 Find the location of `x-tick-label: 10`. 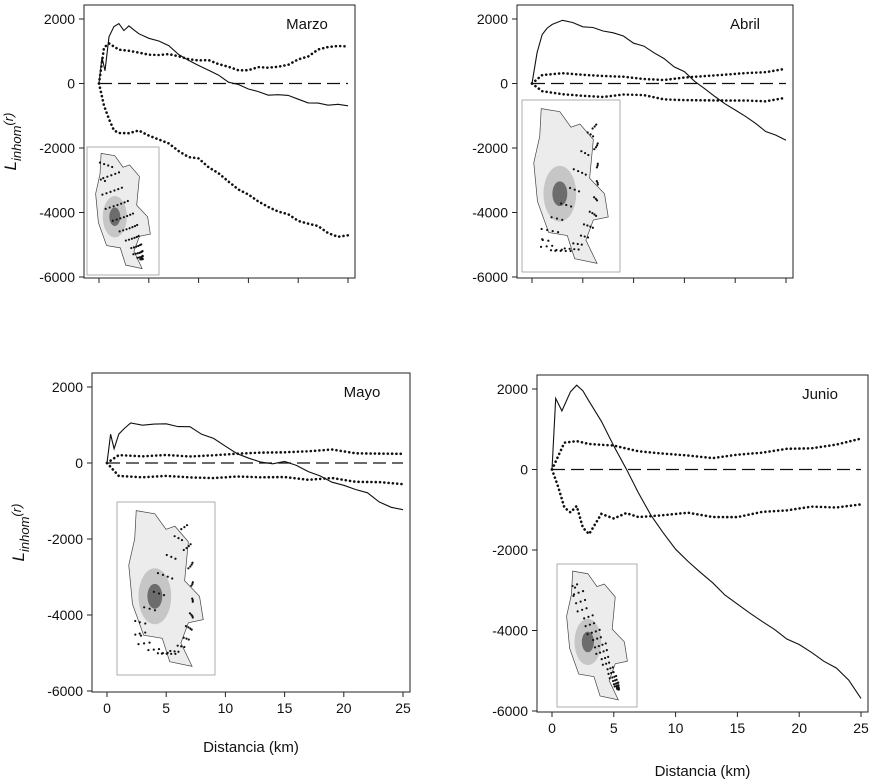

x-tick-label: 10 is located at coordinates (226, 708).